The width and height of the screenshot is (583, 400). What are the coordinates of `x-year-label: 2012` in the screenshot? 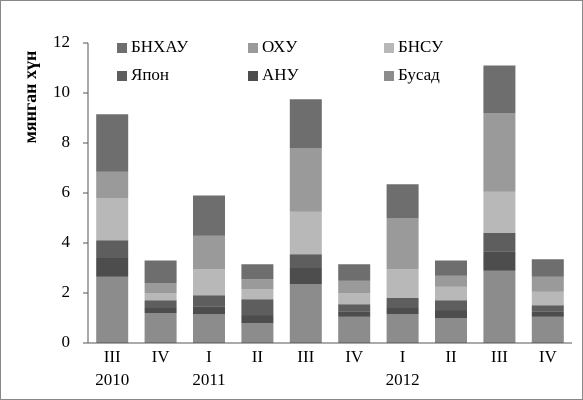 It's located at (403, 379).